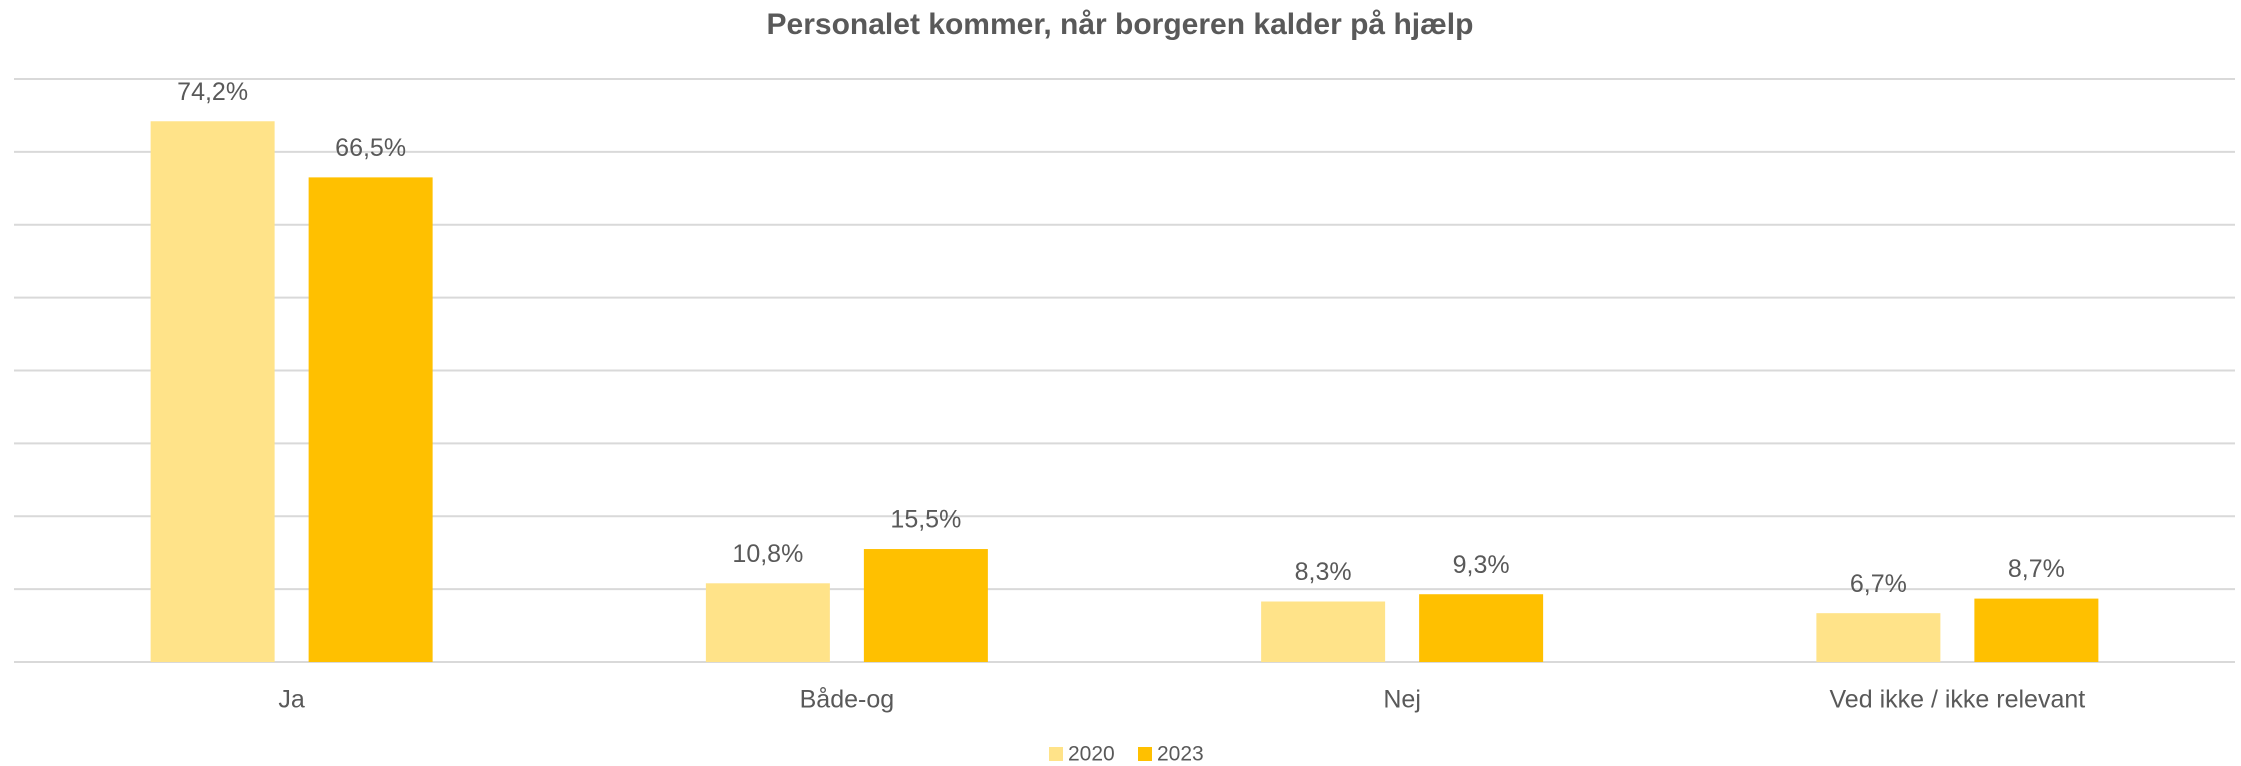 Image resolution: width=2241 pixels, height=766 pixels. Describe the element at coordinates (1481, 565) in the screenshot. I see `data-label: 9,3%` at that location.